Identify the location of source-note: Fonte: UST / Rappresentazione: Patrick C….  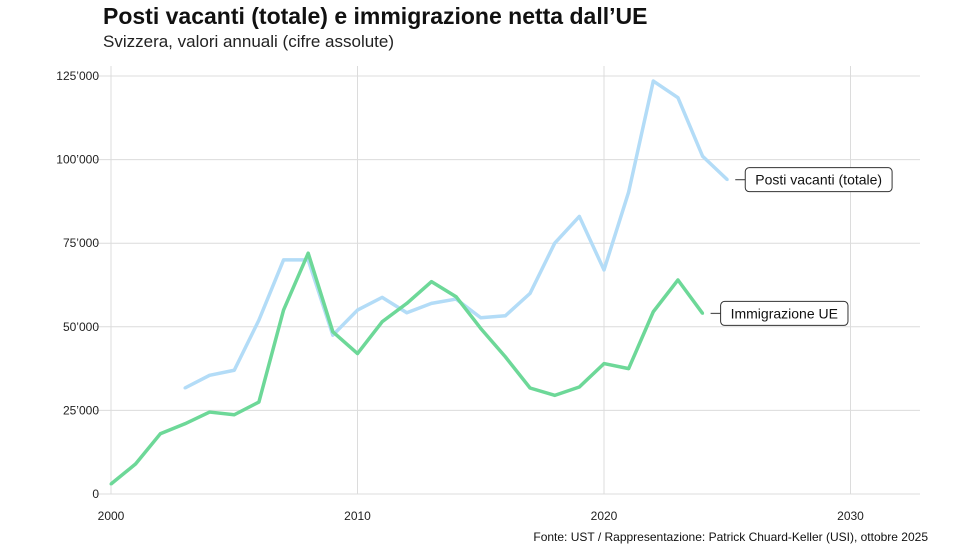
(730, 537).